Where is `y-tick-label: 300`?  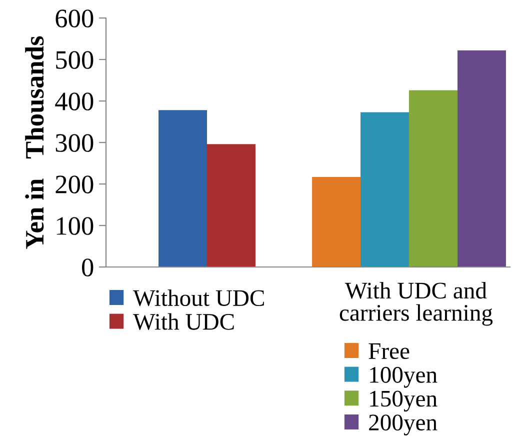
y-tick-label: 300 is located at coordinates (75, 143).